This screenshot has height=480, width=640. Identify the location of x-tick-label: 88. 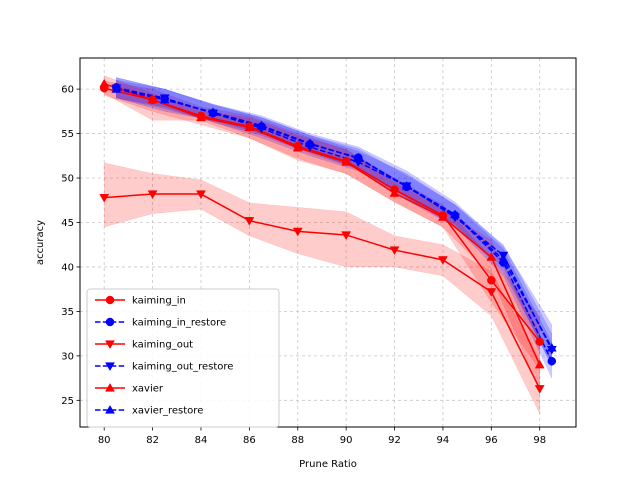
(297, 440).